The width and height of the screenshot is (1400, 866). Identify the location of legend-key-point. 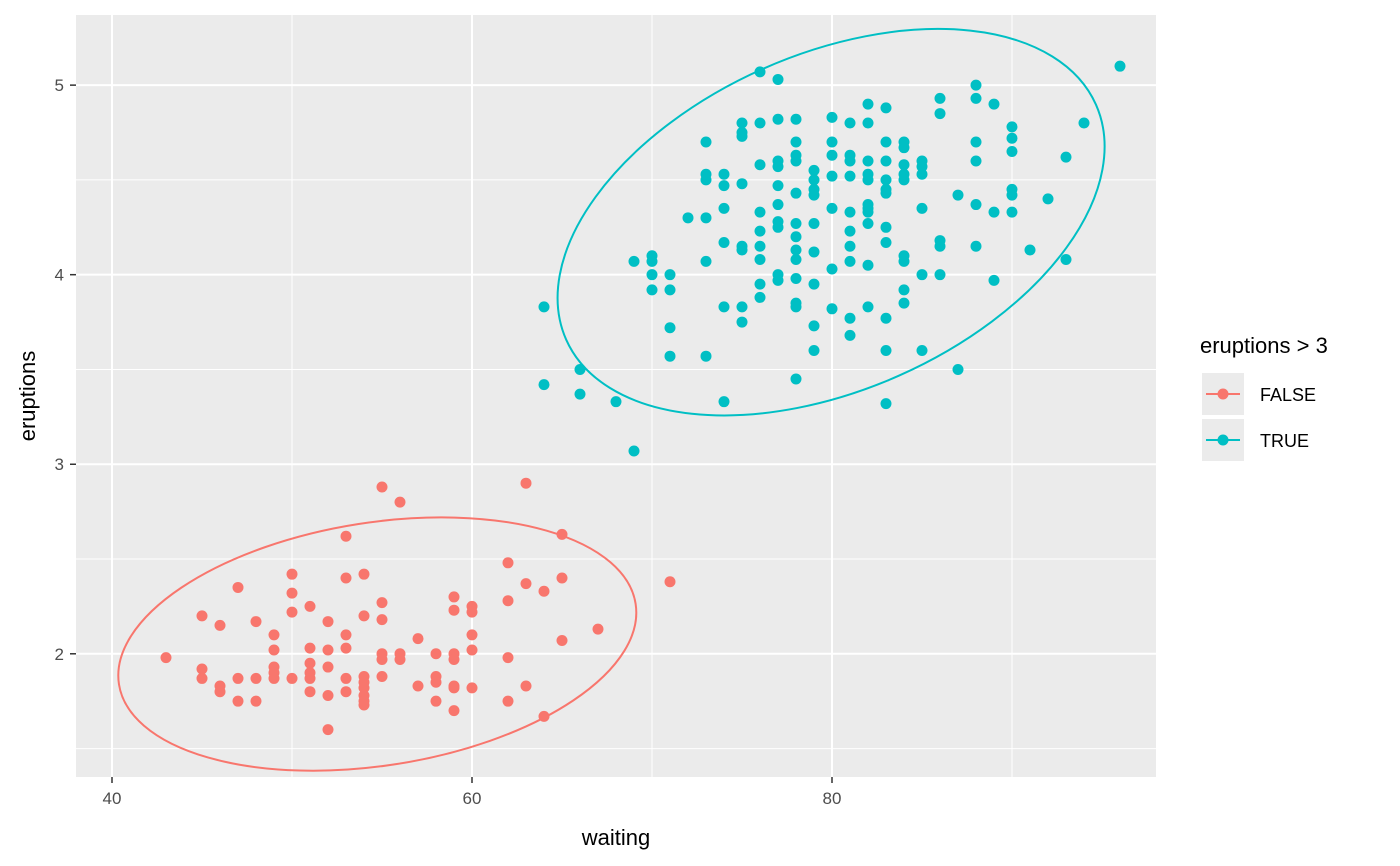
(1223, 440).